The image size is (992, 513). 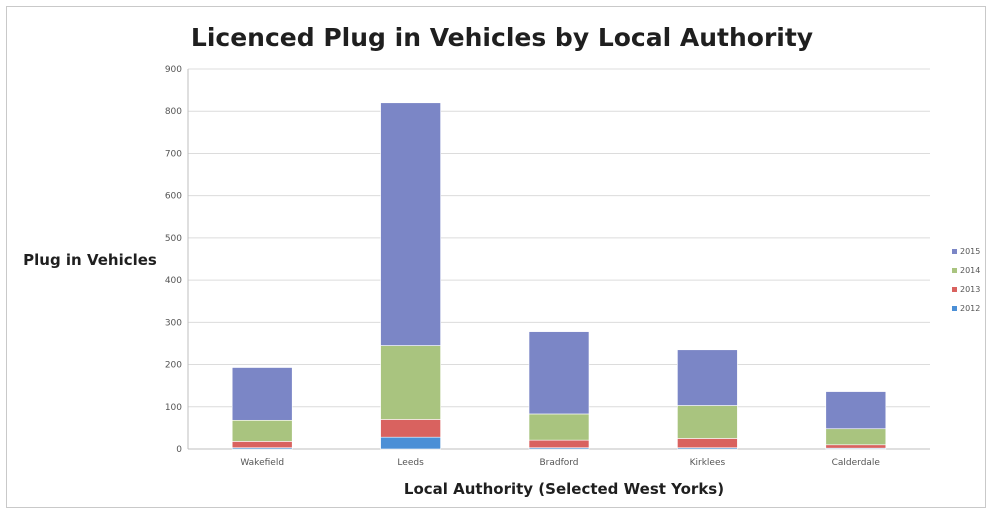 I want to click on legend-swatch-2014, so click(x=954, y=270).